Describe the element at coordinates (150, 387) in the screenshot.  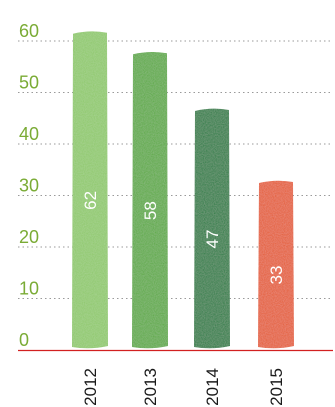
I see `x-tick-label-2013: 2013` at that location.